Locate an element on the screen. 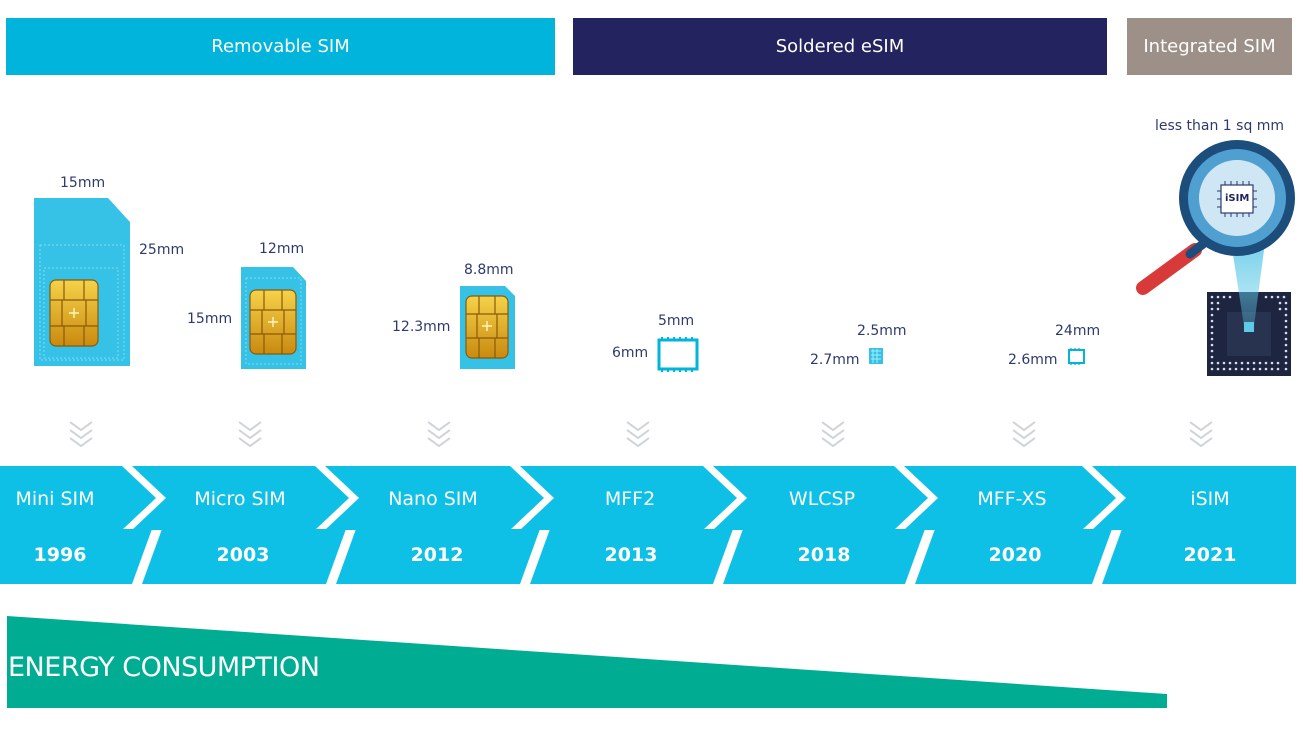  soldered-esim-header: Soldered eSIM is located at coordinates (840, 46).